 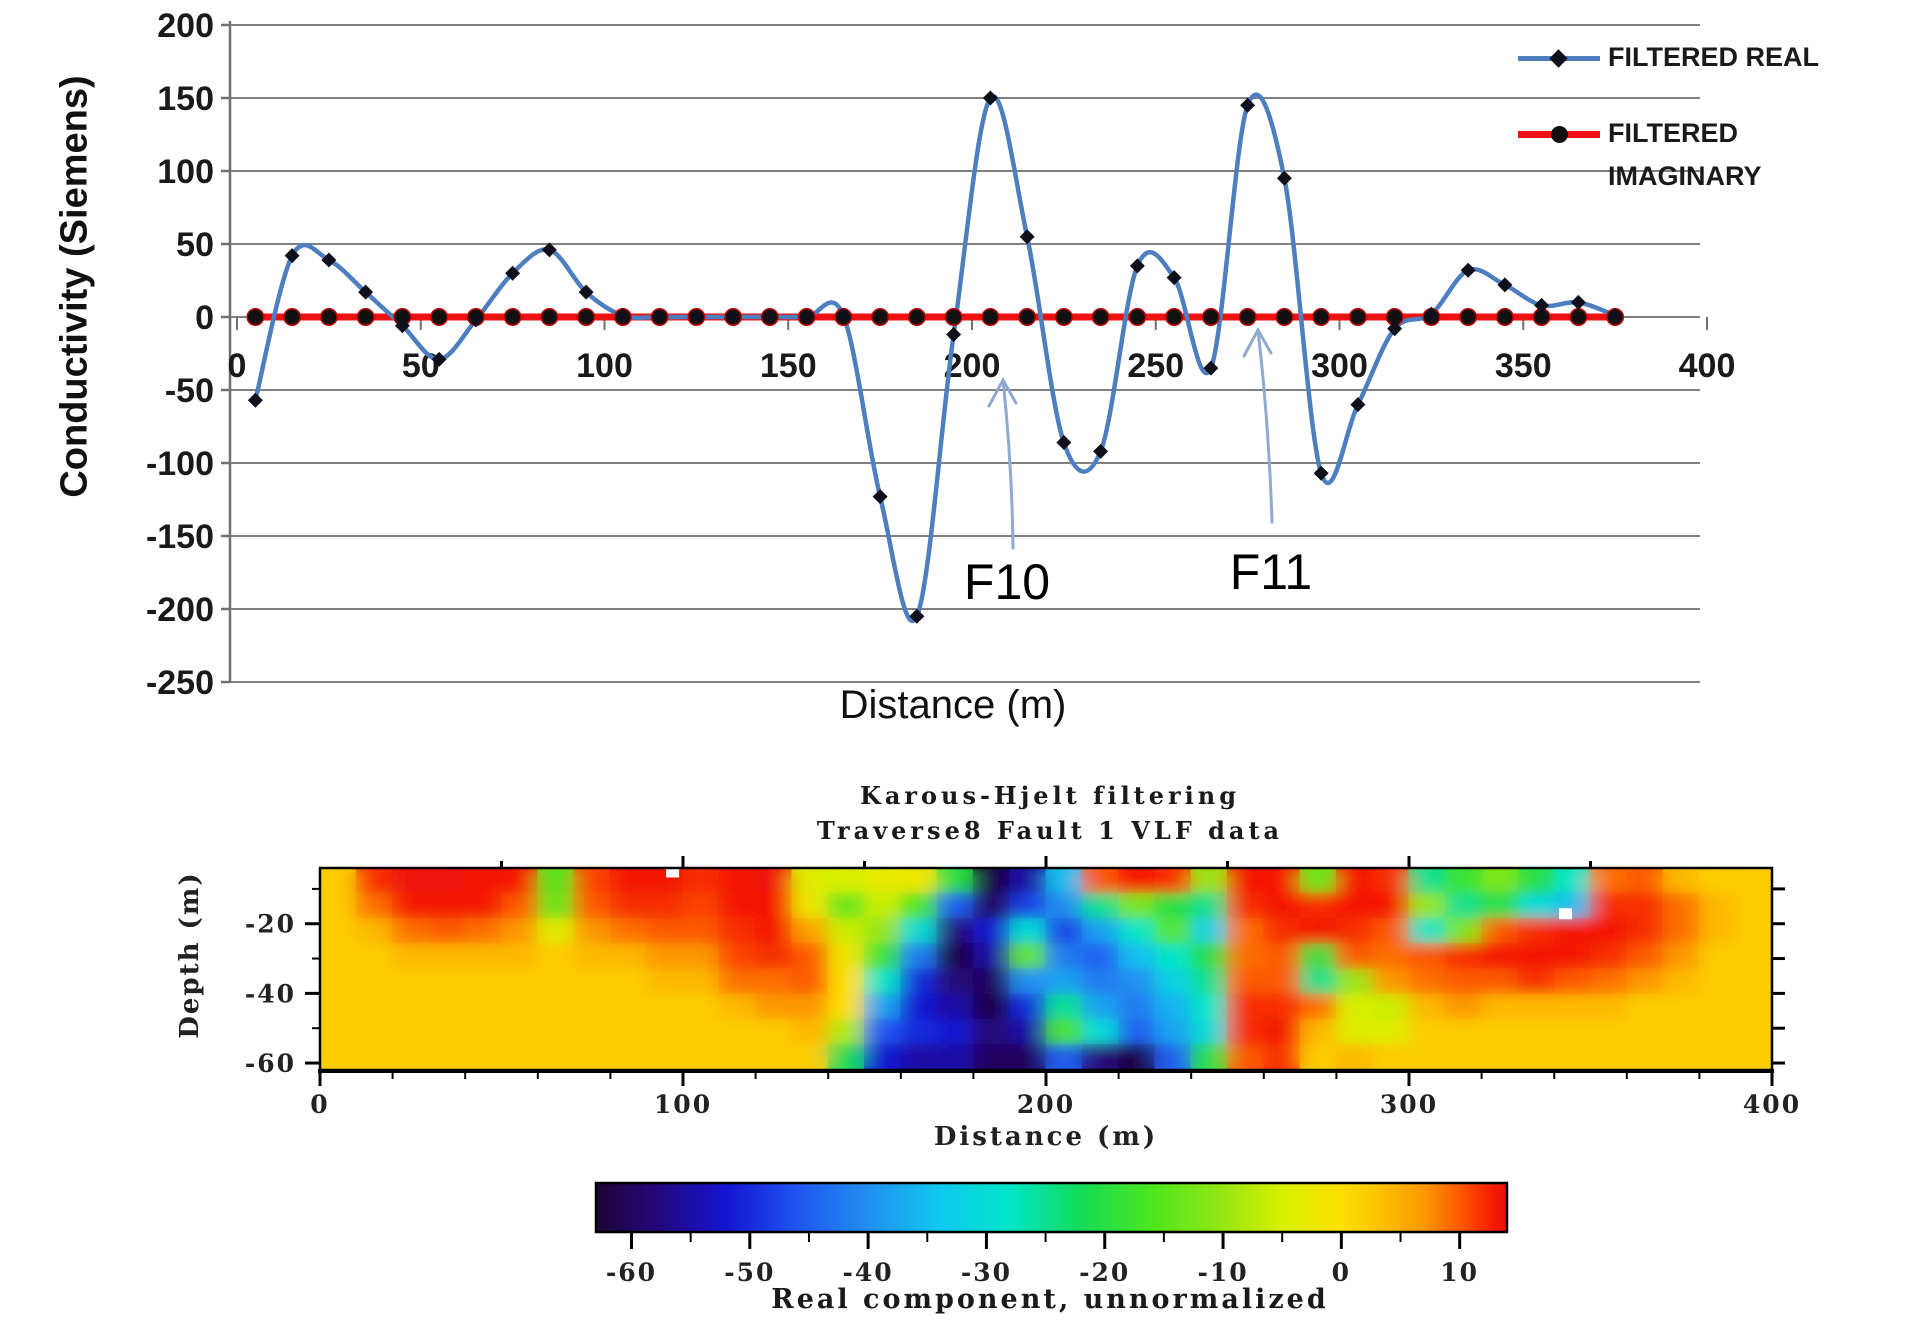 I want to click on heatmap-x-tick-label: 300, so click(x=1409, y=1104).